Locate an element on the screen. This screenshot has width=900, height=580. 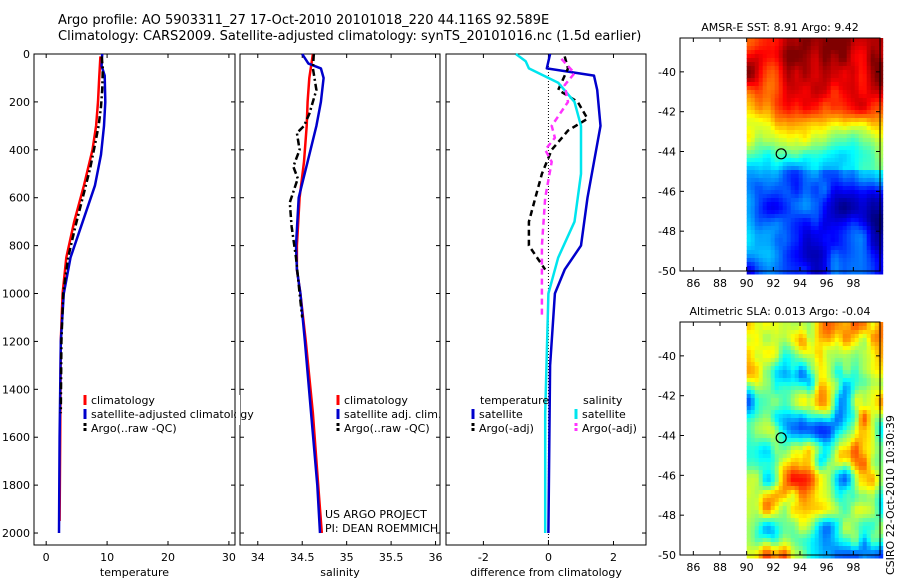
diff-legend-temp-argo-label: Argo(-adj) is located at coordinates (506, 428).